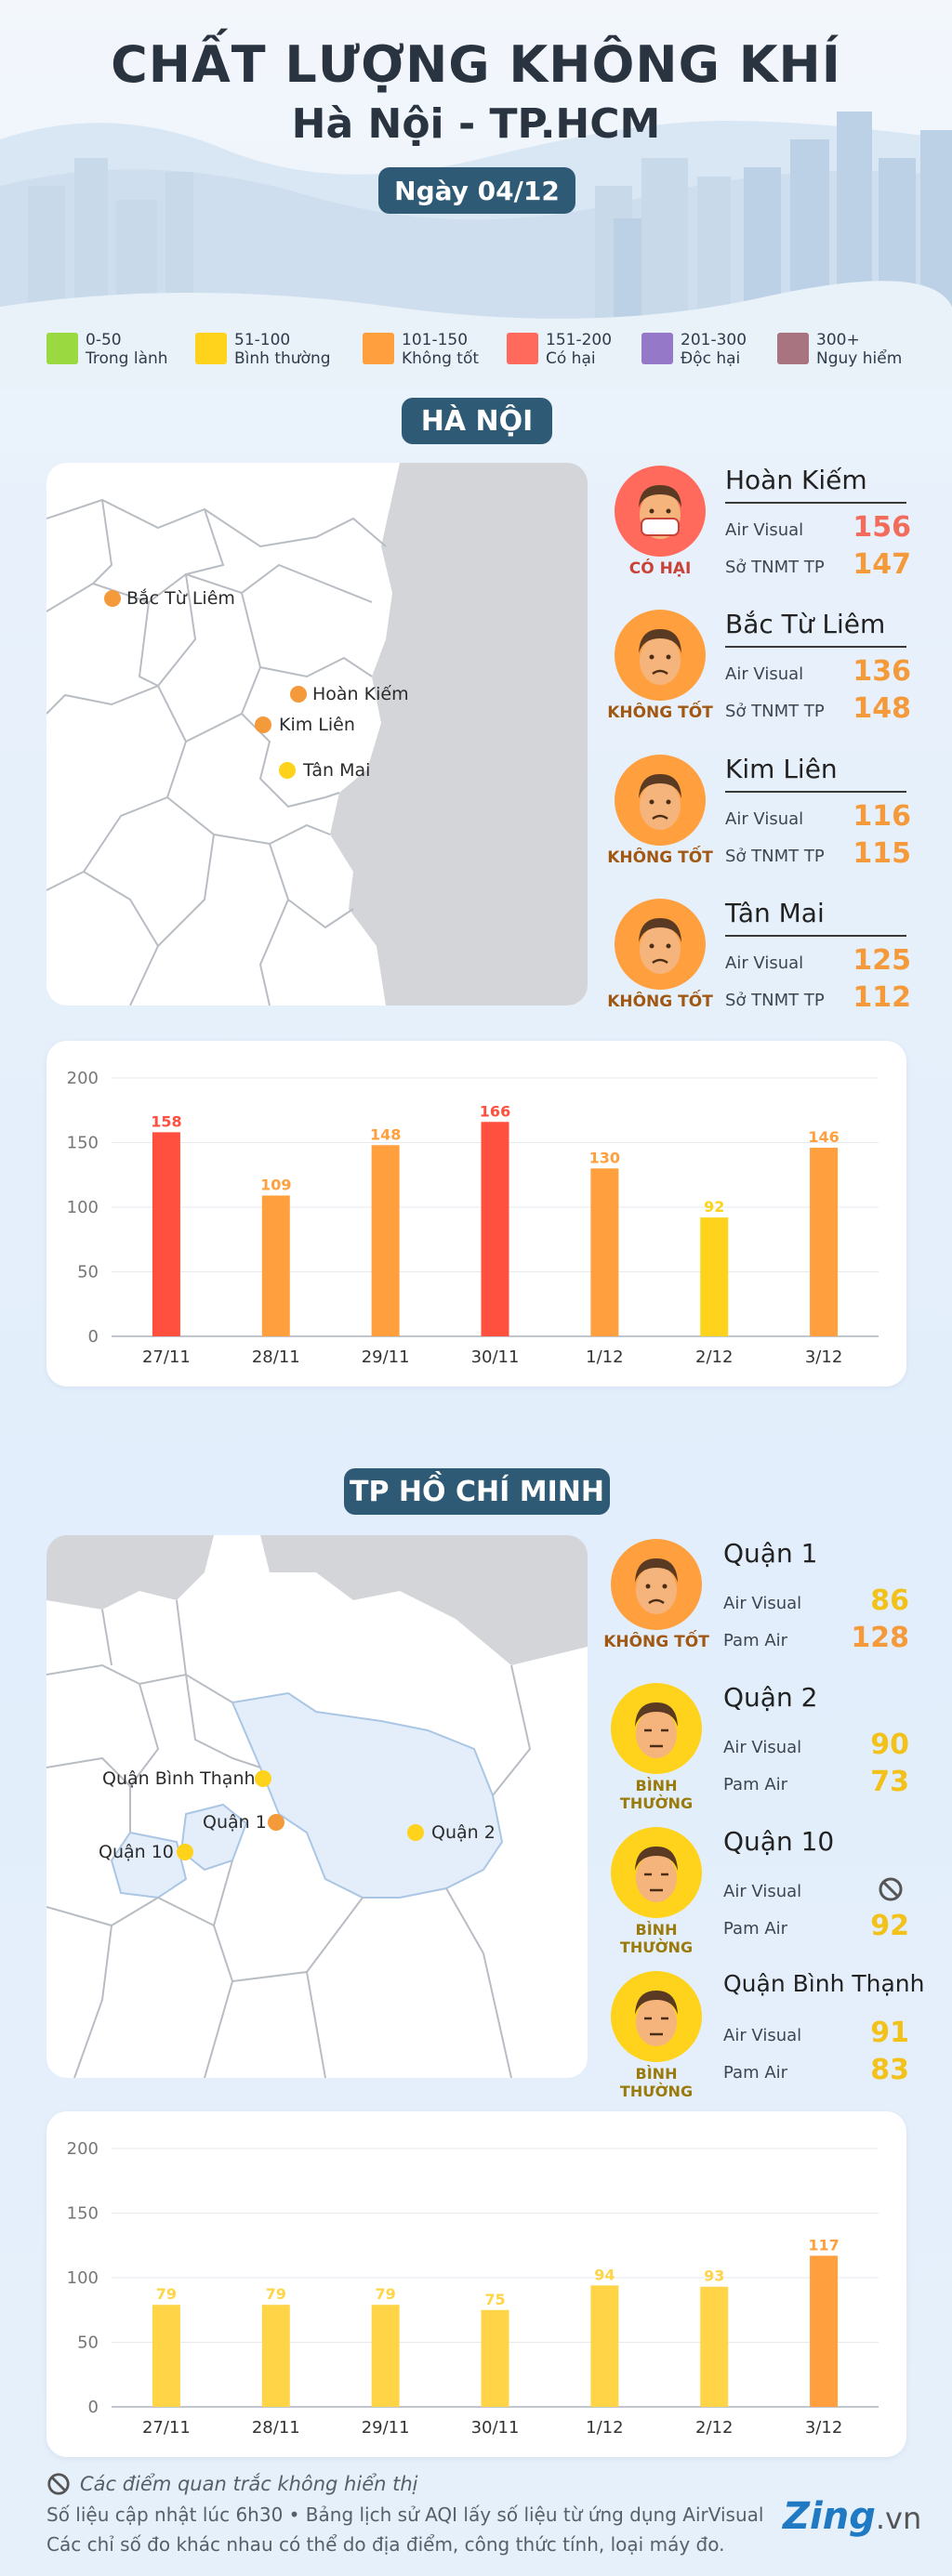 This screenshot has height=2576, width=952. What do you see at coordinates (166, 2428) in the screenshot?
I see `x-tick-label: 27/11` at bounding box center [166, 2428].